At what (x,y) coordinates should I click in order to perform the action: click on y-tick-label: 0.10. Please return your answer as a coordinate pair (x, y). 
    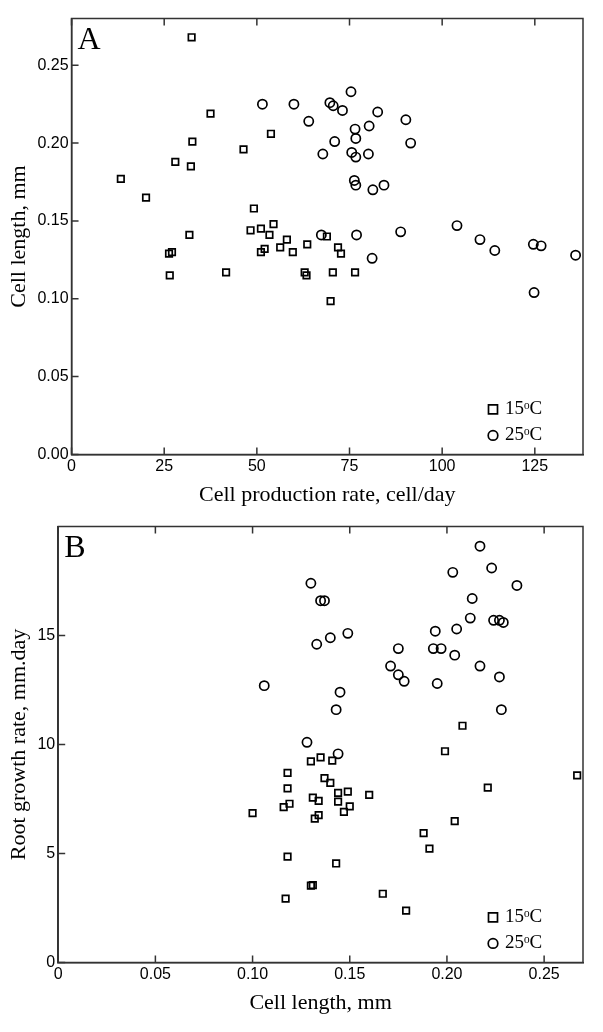
    Looking at the image, I should click on (53, 298).